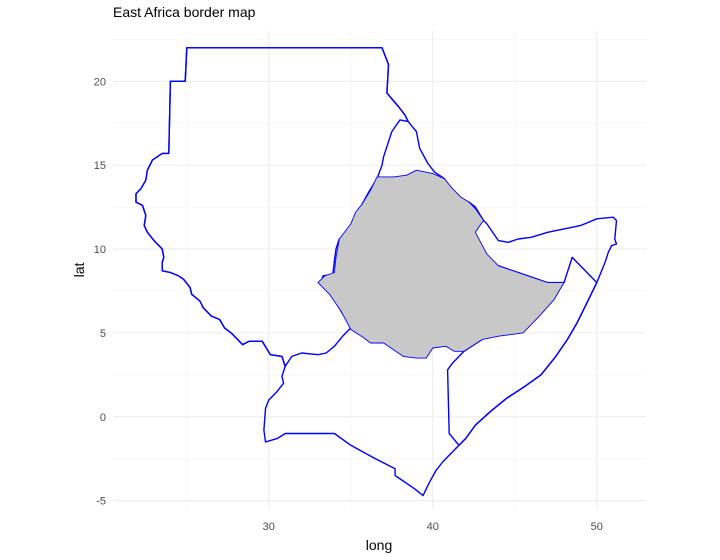 The image size is (720, 560). I want to click on y-axis-label: lat, so click(79, 270).